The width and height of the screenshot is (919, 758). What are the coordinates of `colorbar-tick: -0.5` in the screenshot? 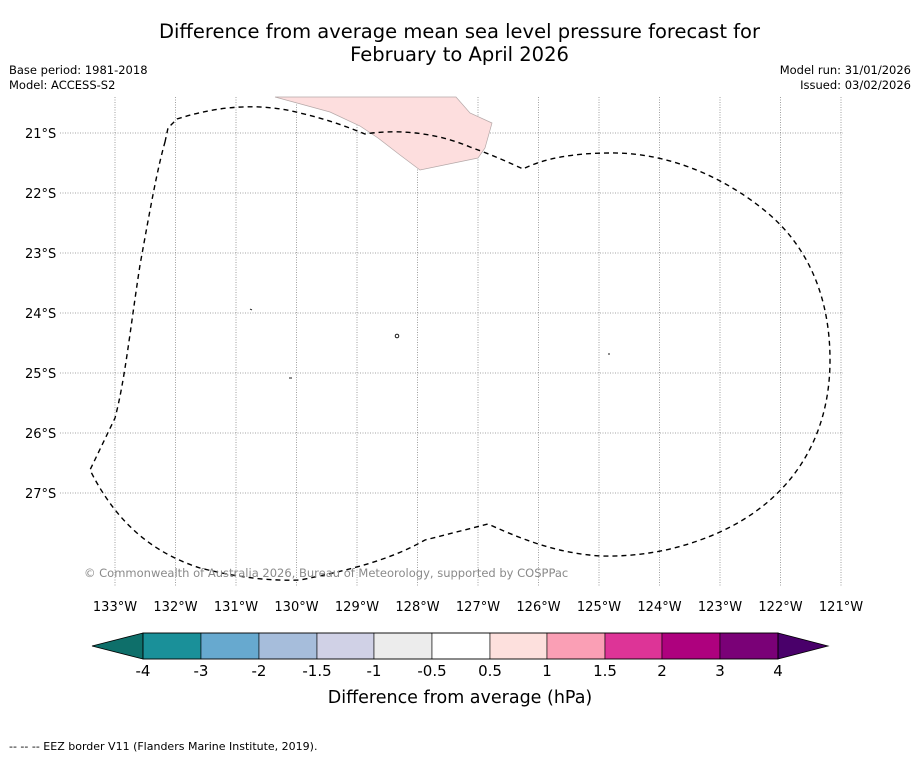 It's located at (431, 671).